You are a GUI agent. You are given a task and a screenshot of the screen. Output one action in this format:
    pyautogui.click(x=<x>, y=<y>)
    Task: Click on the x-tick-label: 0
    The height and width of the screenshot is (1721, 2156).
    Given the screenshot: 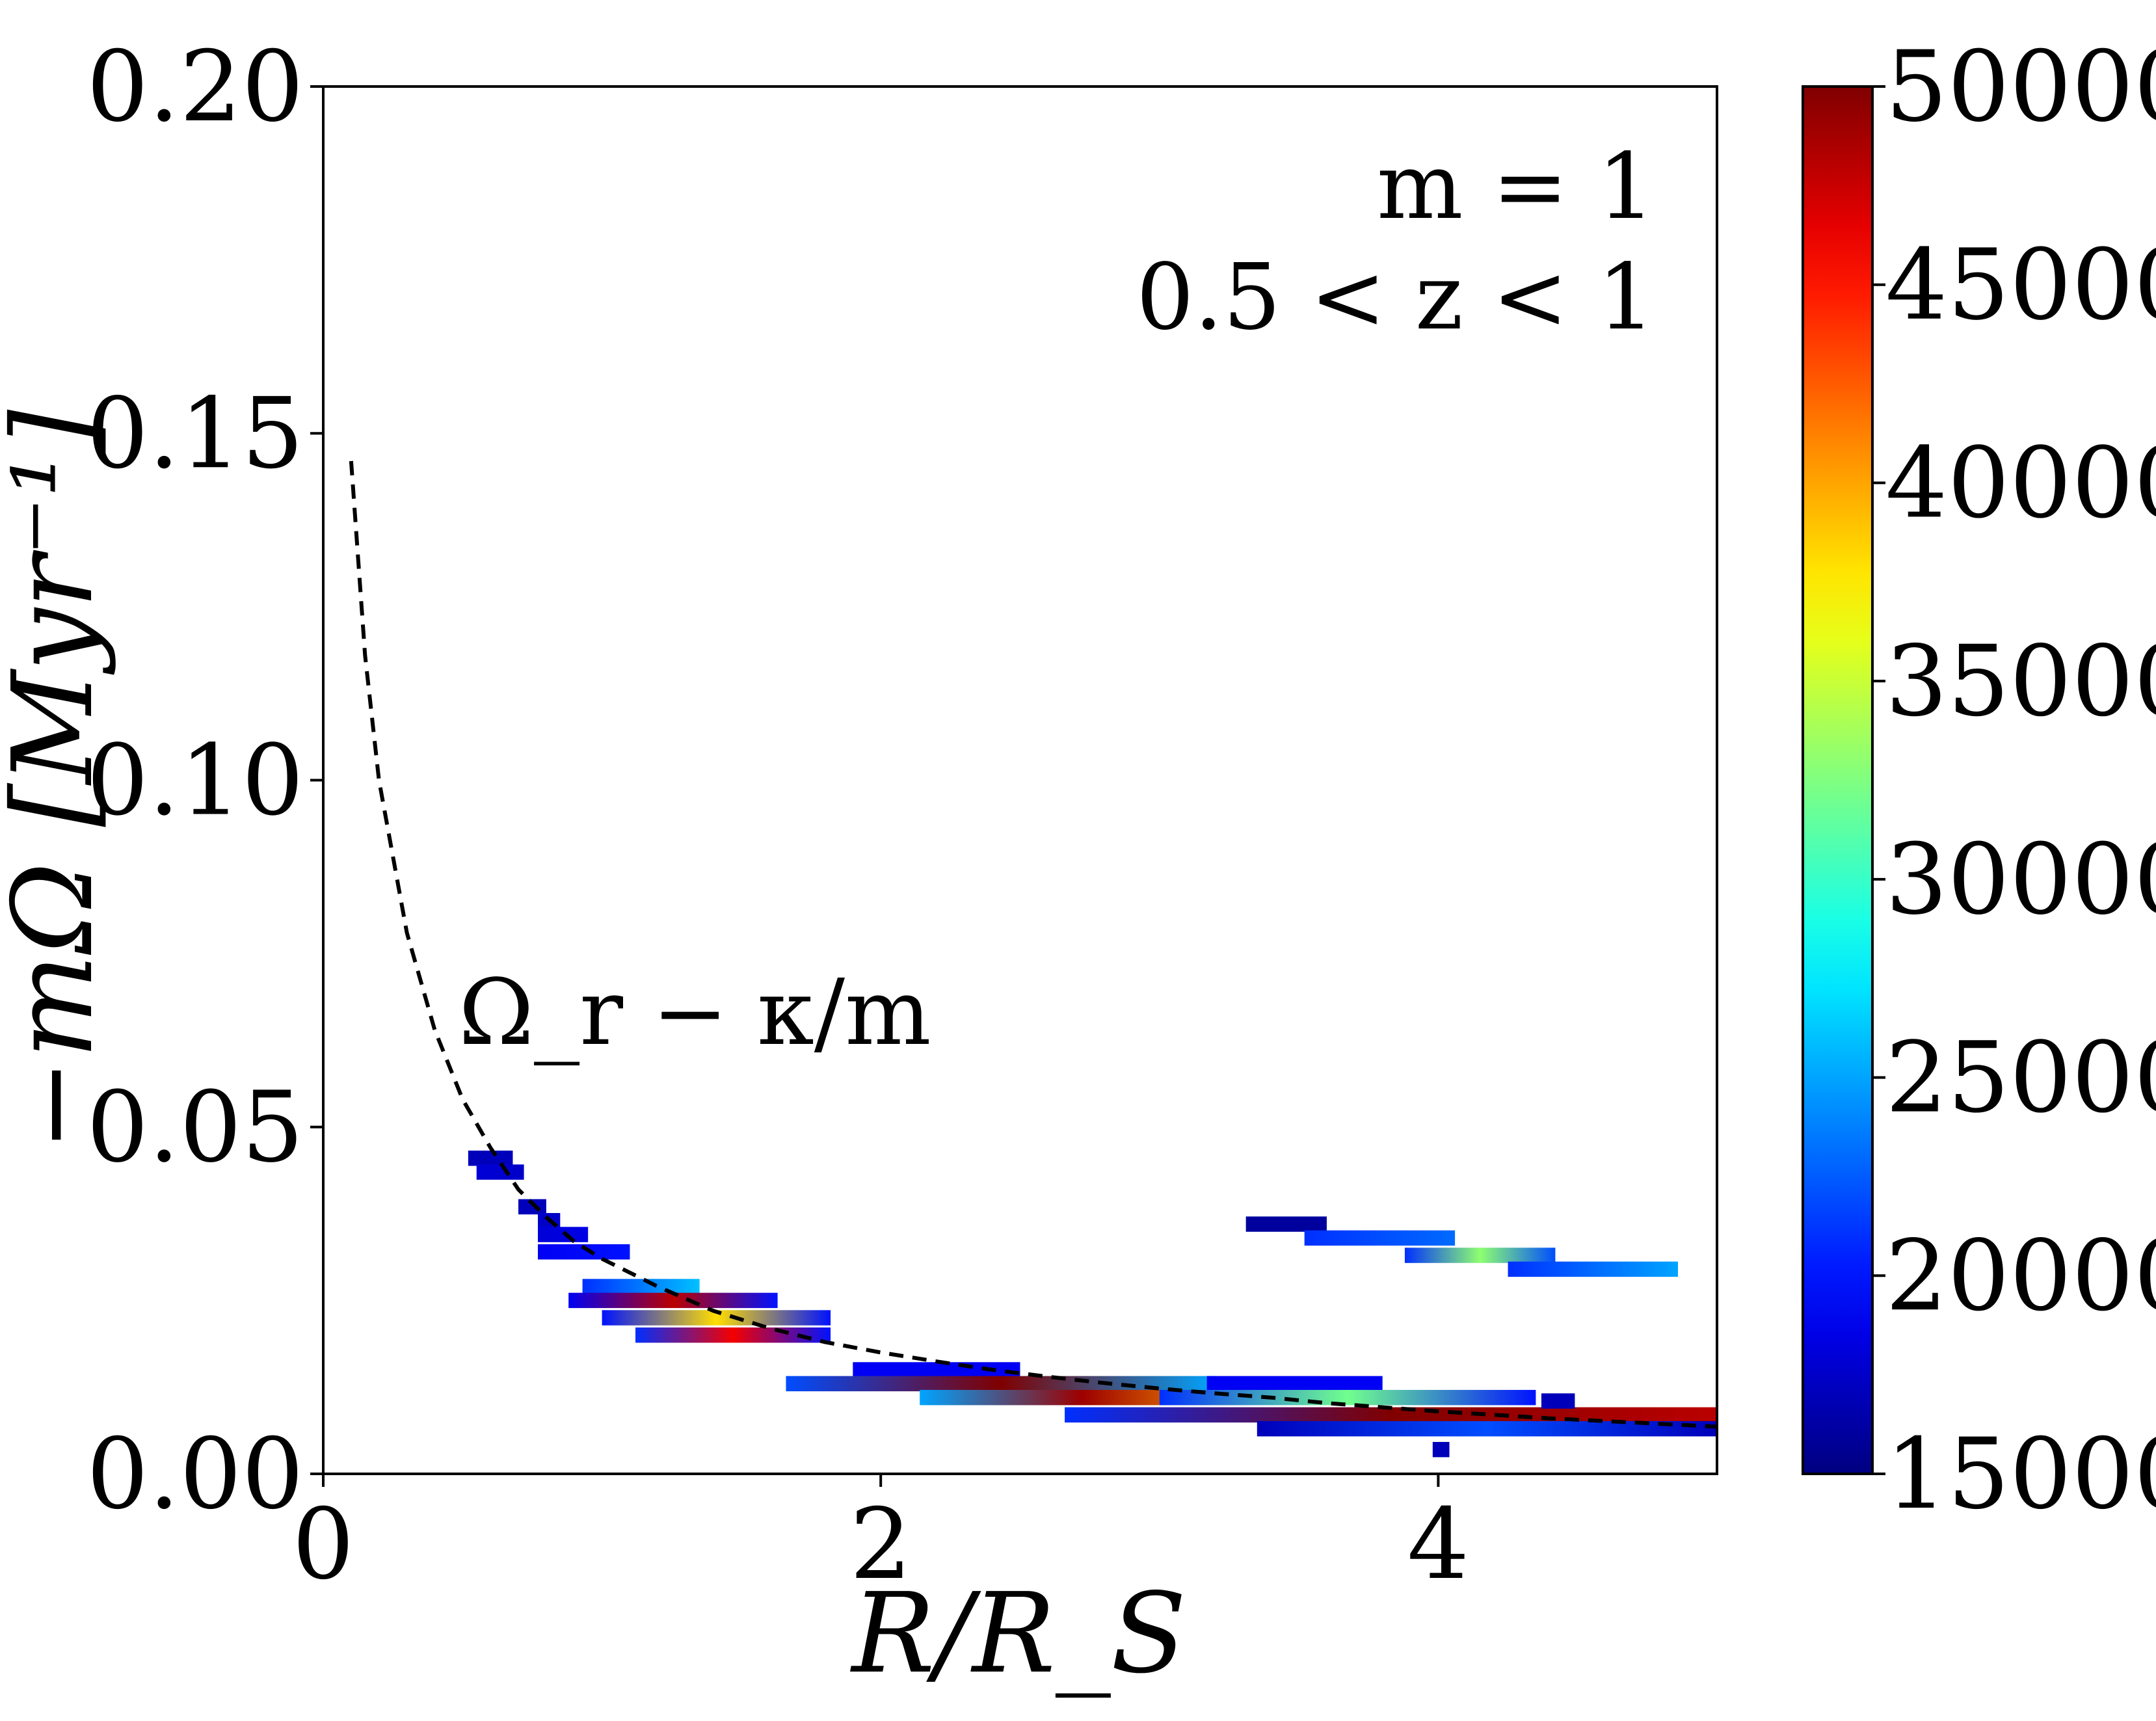 What is the action you would take?
    pyautogui.click(x=323, y=1544)
    